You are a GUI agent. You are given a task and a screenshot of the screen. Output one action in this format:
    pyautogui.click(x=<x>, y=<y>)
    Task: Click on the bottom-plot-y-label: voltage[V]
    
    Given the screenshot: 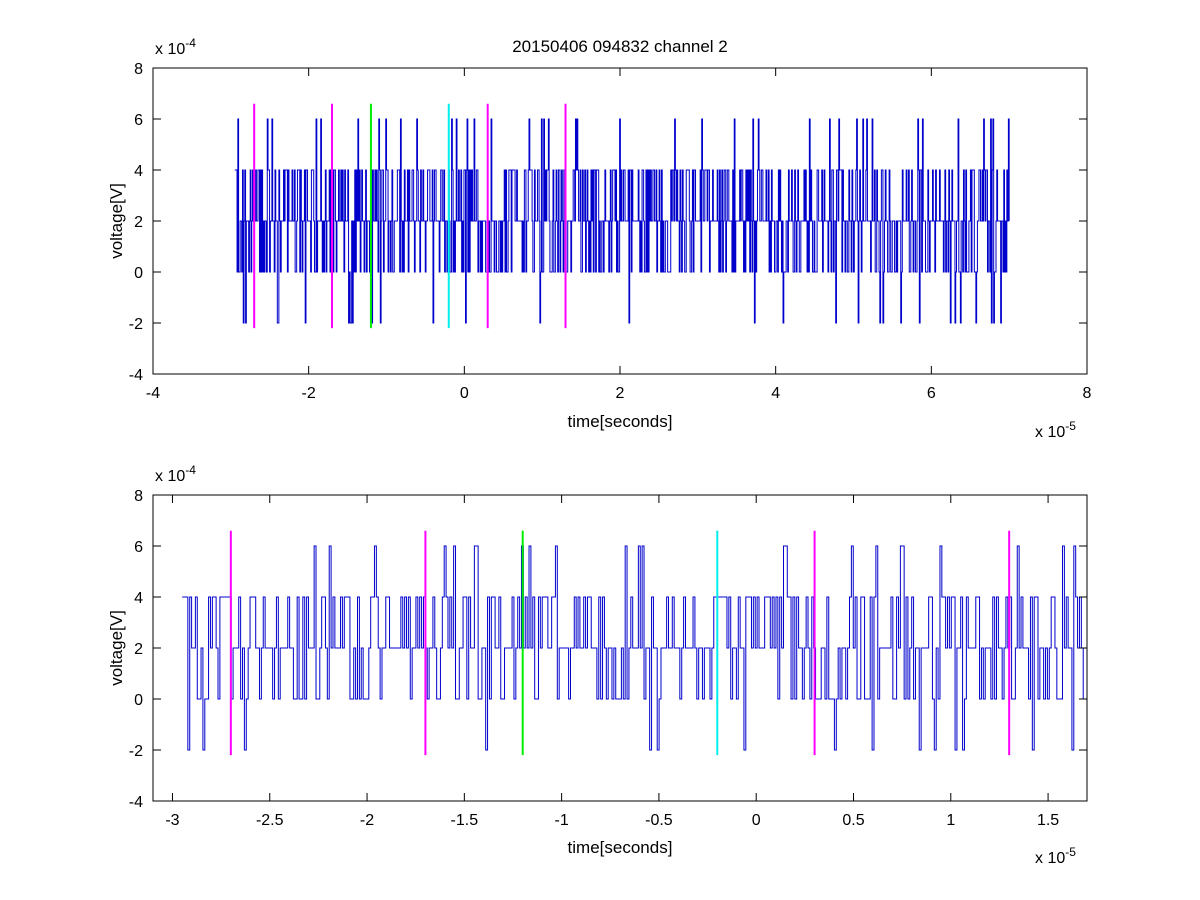 What is the action you would take?
    pyautogui.click(x=116, y=648)
    